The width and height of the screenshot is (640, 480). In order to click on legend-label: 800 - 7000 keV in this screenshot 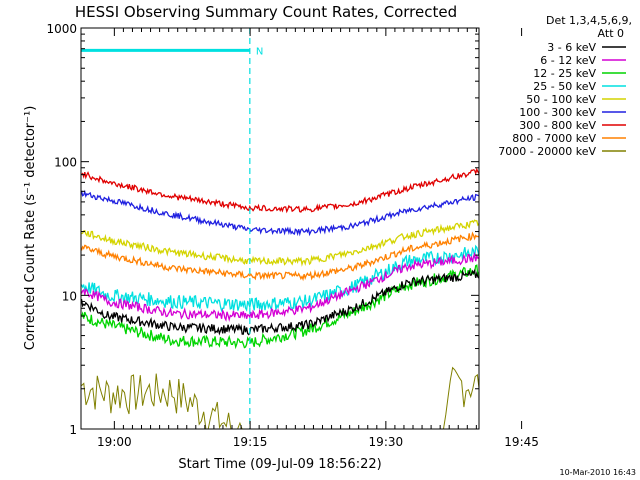, I will do `click(554, 138)`.